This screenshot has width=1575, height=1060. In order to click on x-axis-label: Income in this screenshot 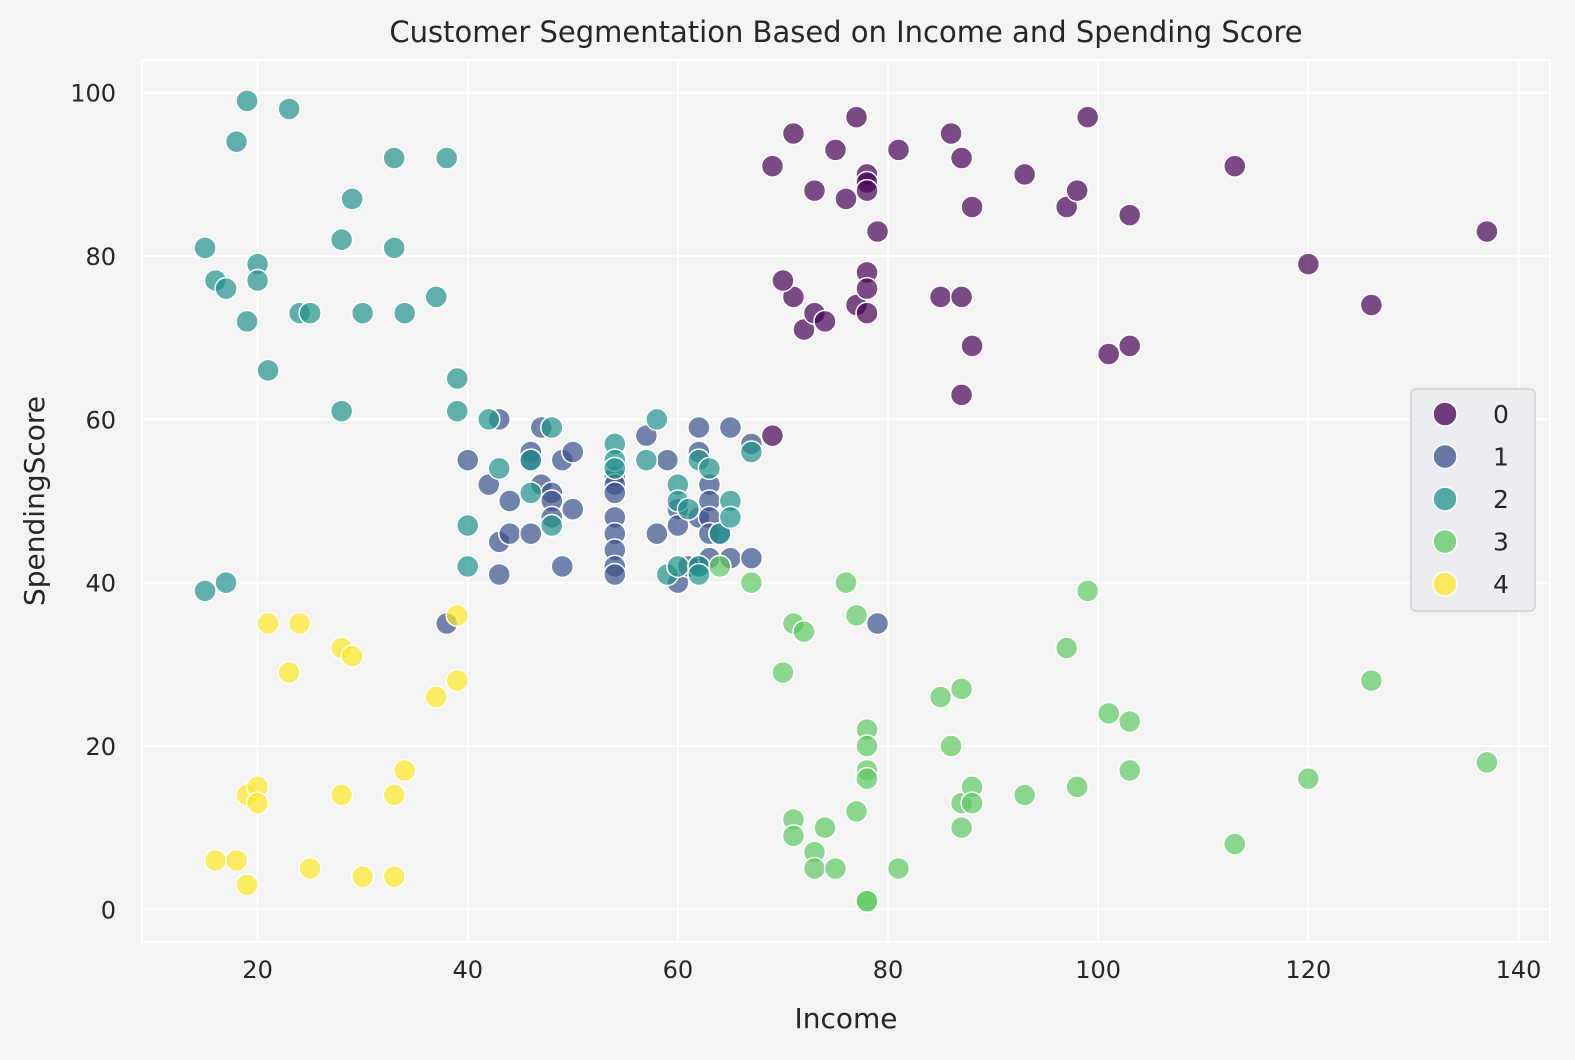, I will do `click(845, 1018)`.